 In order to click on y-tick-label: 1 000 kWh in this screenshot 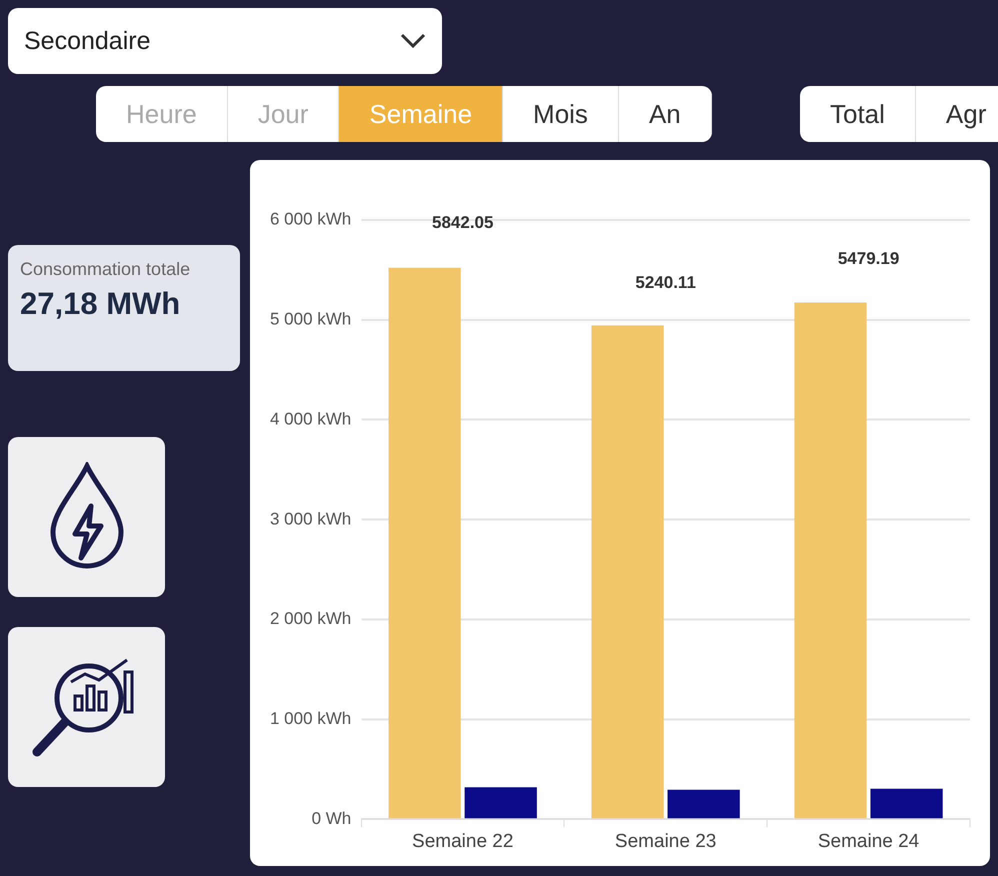, I will do `click(311, 718)`.